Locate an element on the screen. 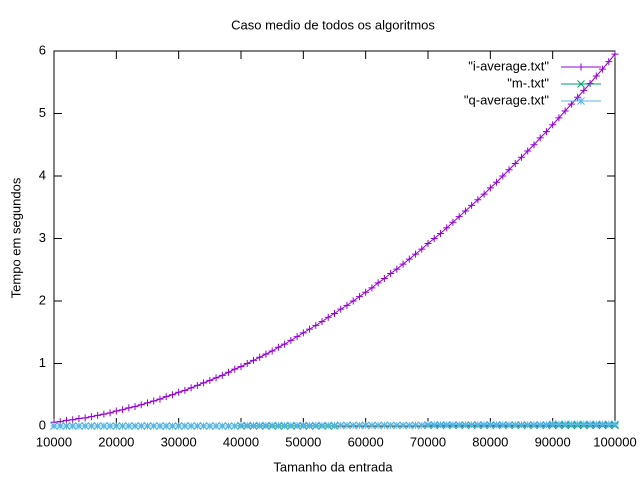  x-axis-label: Tamanho da entrada is located at coordinates (333, 466).